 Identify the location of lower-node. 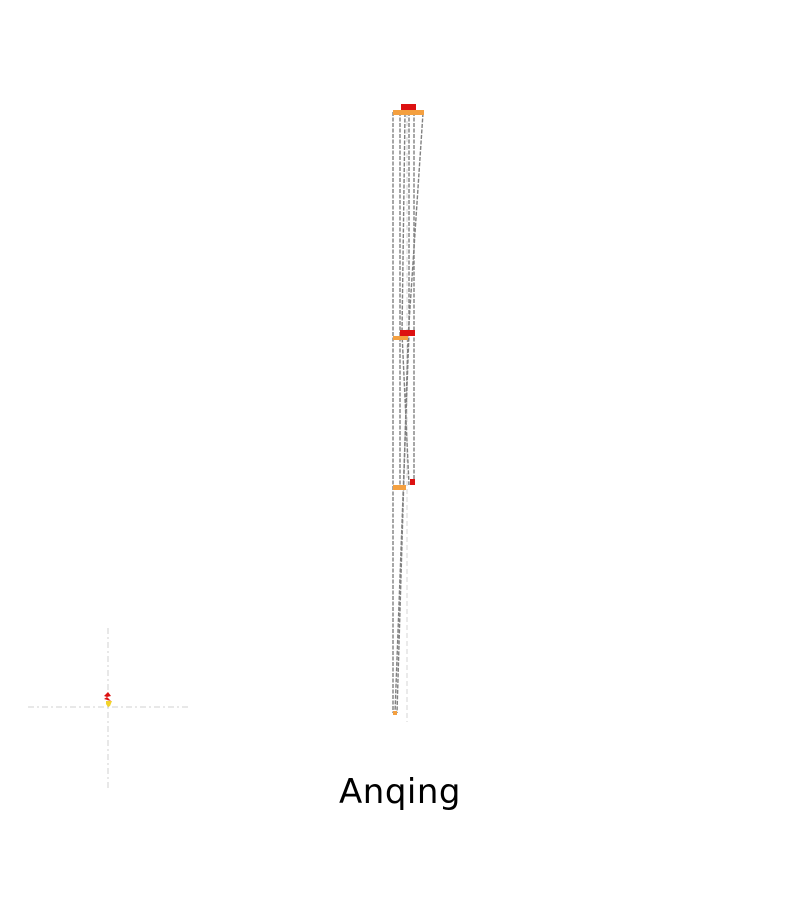
(404, 484).